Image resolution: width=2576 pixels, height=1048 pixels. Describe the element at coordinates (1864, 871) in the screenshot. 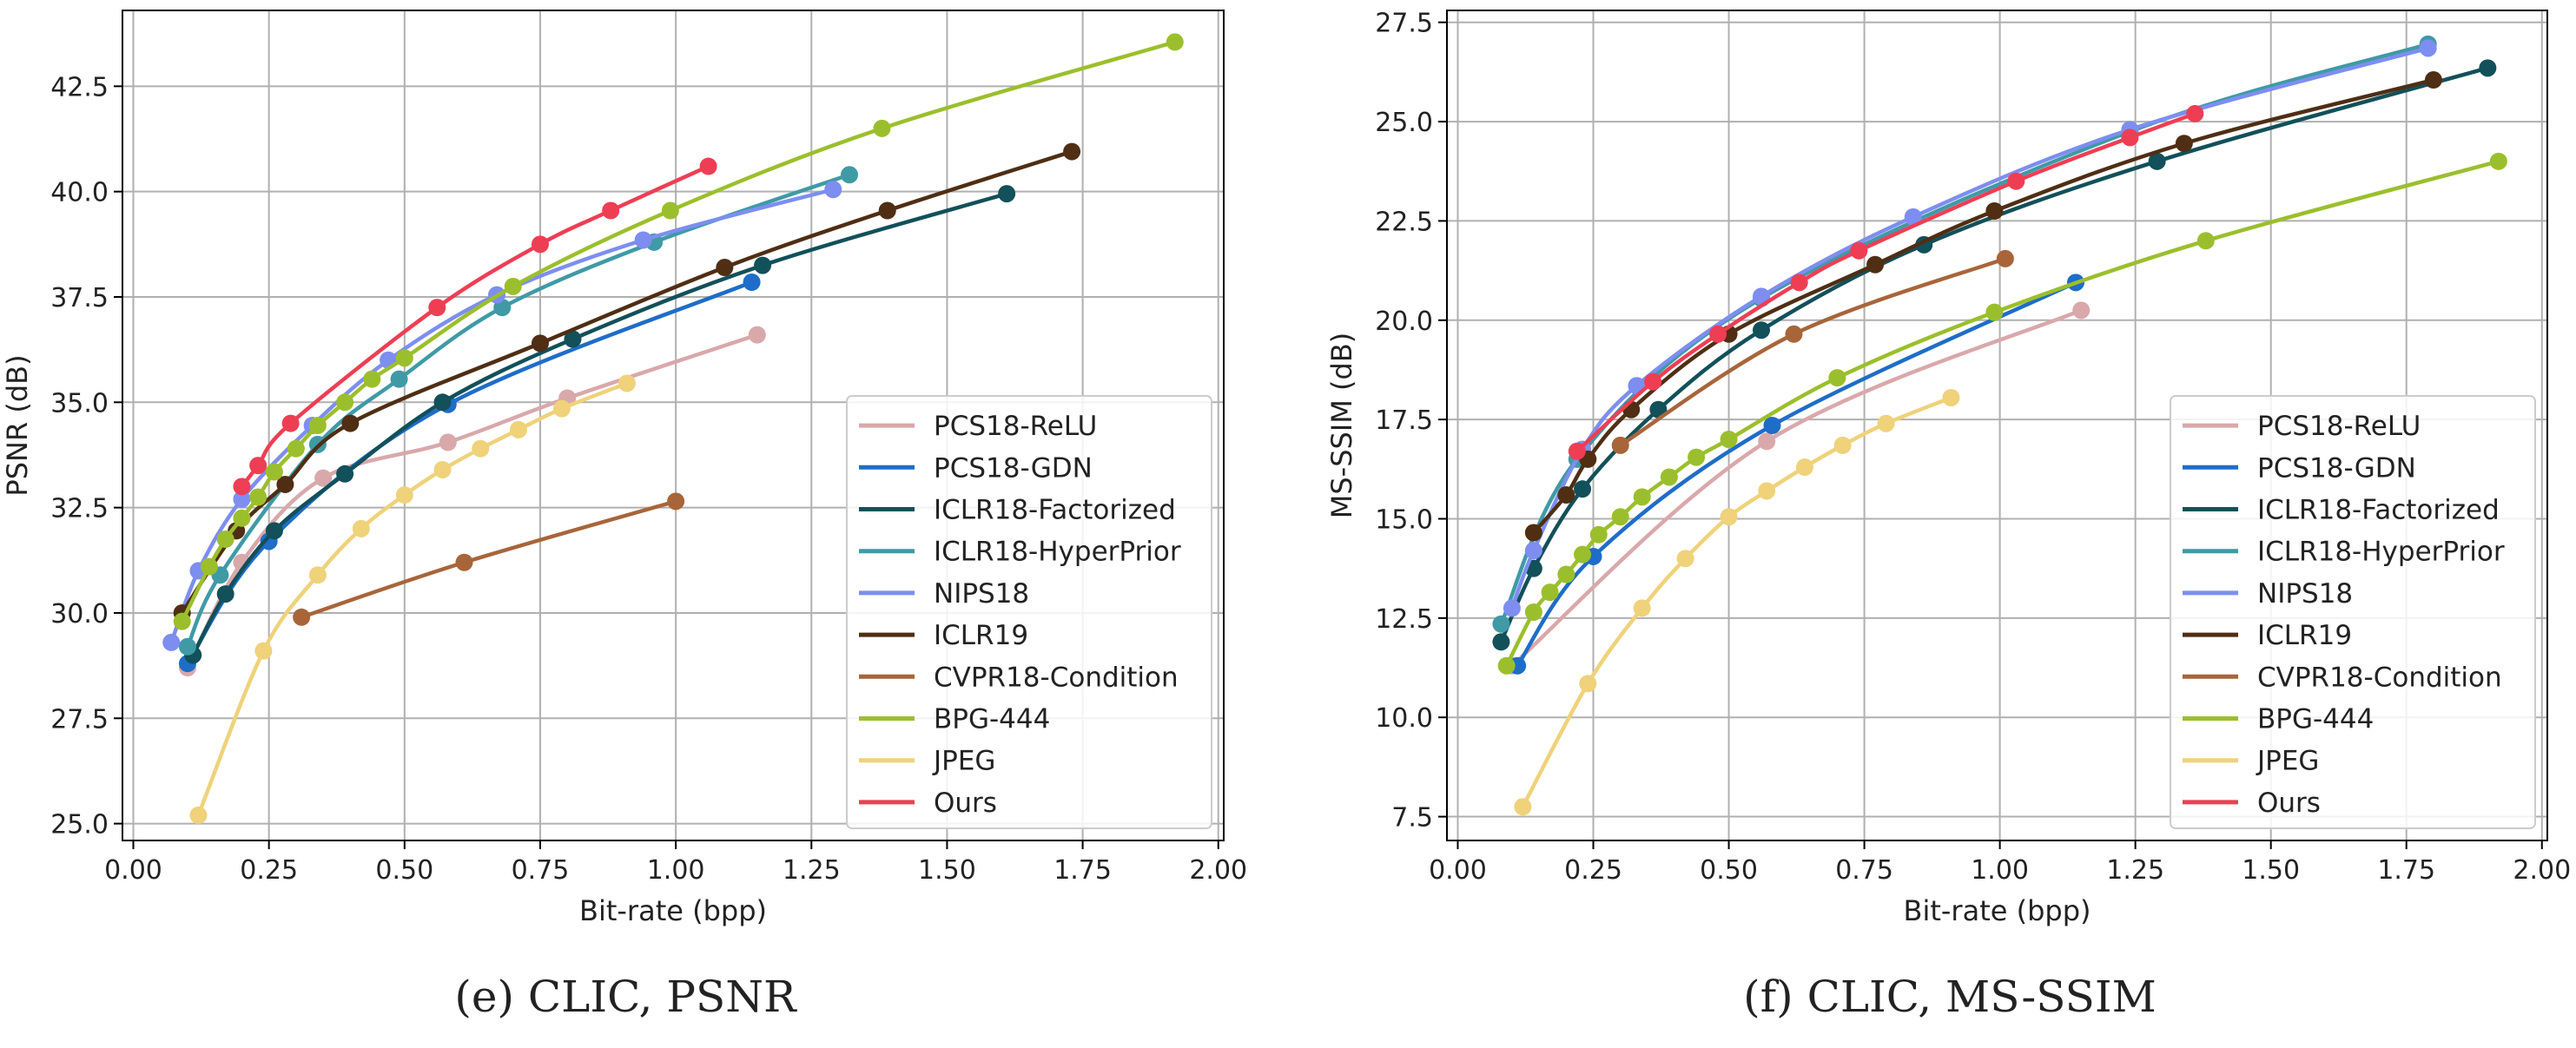

I see `x-tick-label: 0.75` at that location.